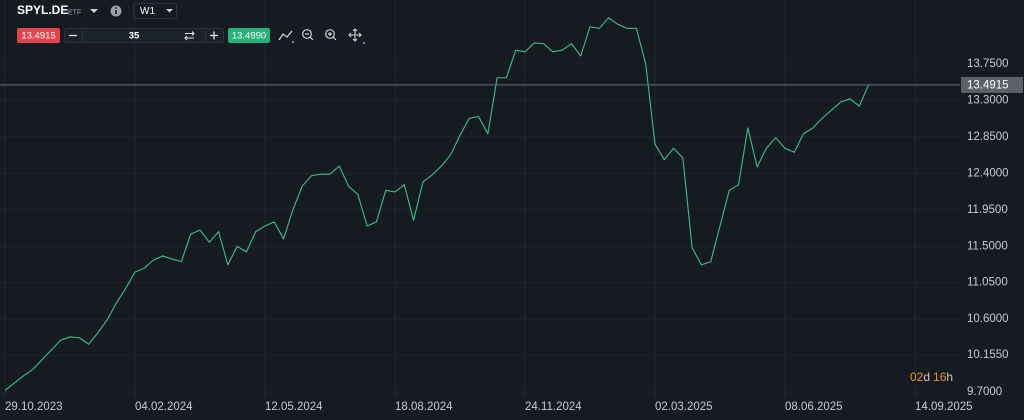 The height and width of the screenshot is (420, 1024). I want to click on info-icon-stem, so click(116, 12).